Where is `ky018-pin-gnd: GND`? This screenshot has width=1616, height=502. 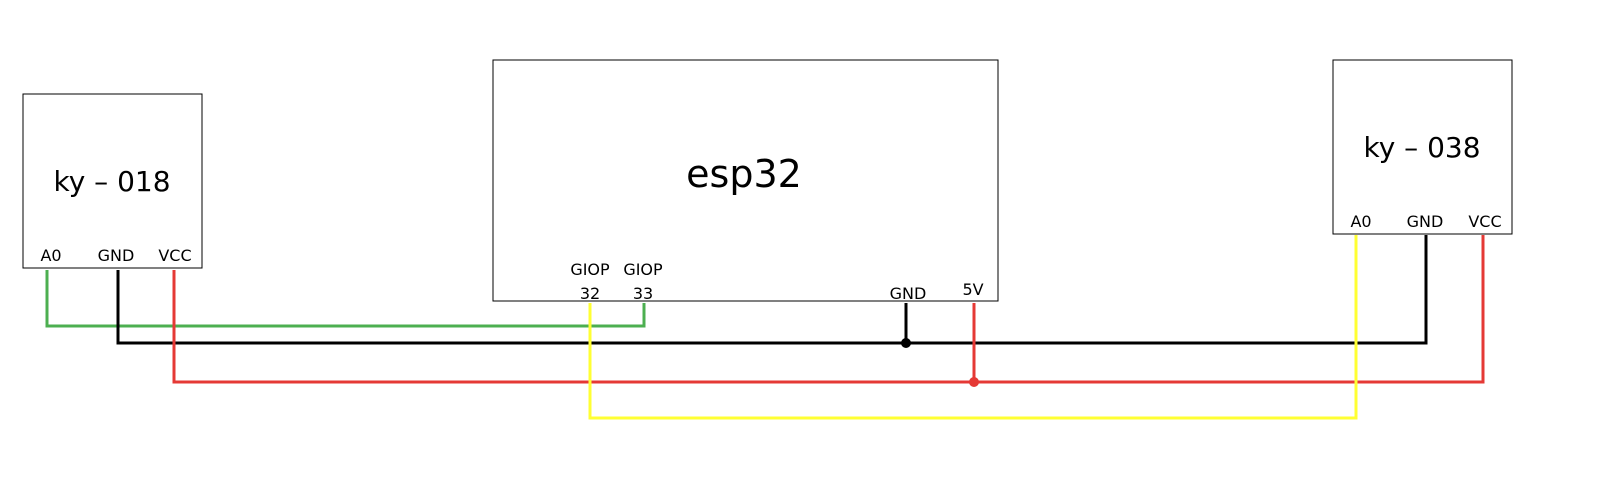
ky018-pin-gnd: GND is located at coordinates (116, 255).